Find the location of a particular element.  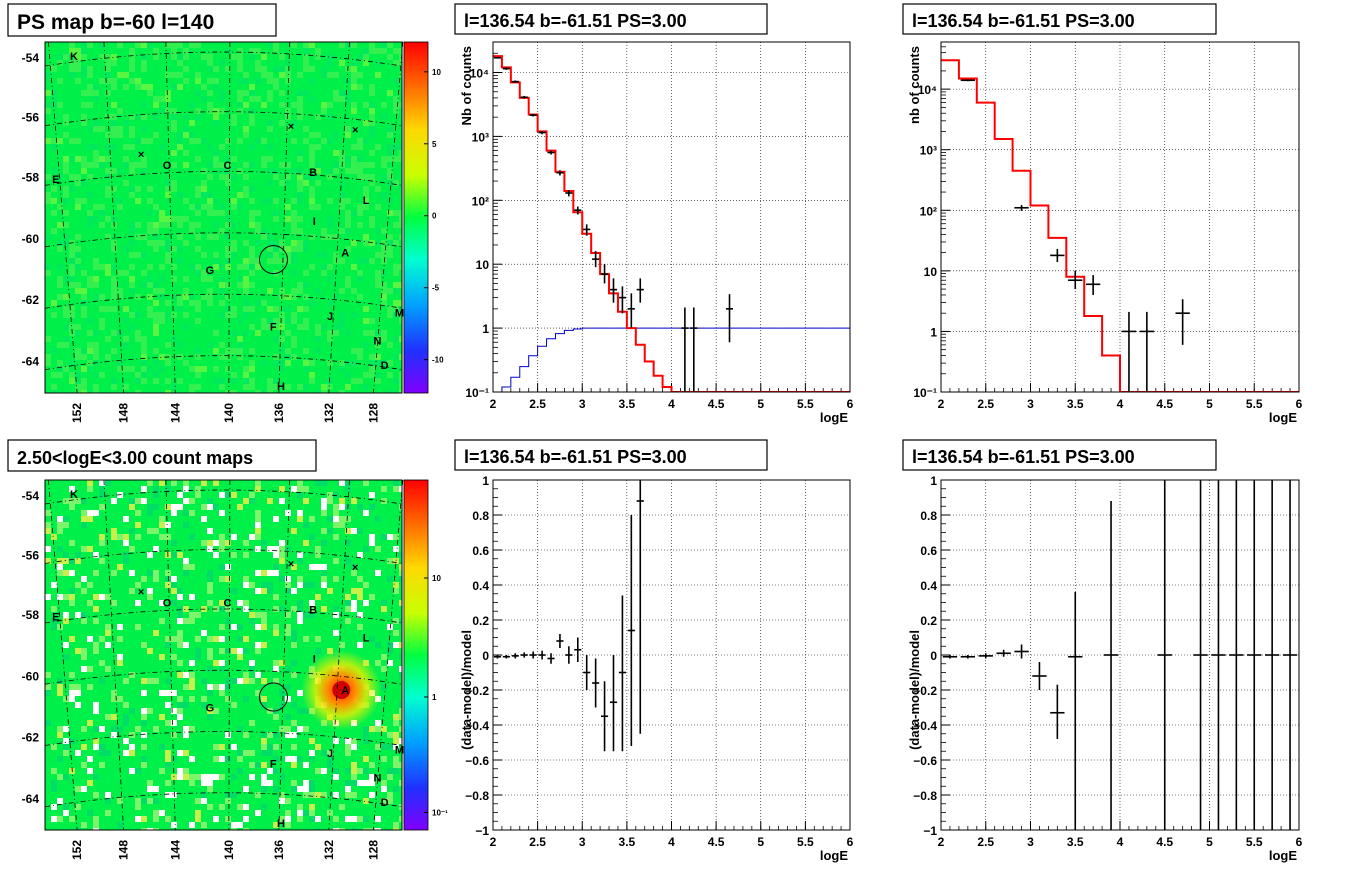

map1-title: PS map b=-60 l=140 is located at coordinates (115, 22).